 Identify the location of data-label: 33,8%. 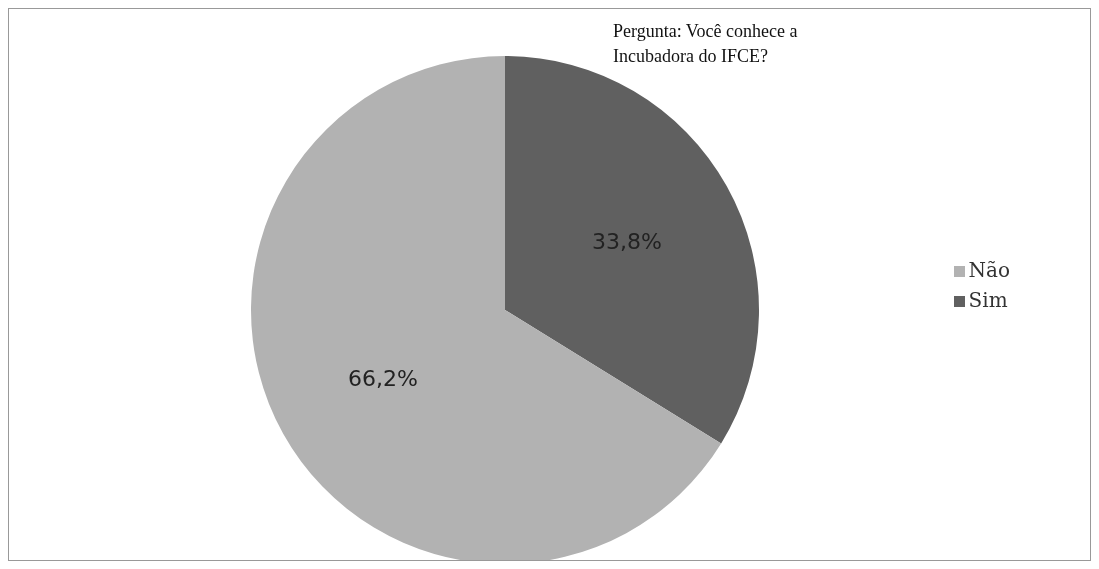
(627, 242).